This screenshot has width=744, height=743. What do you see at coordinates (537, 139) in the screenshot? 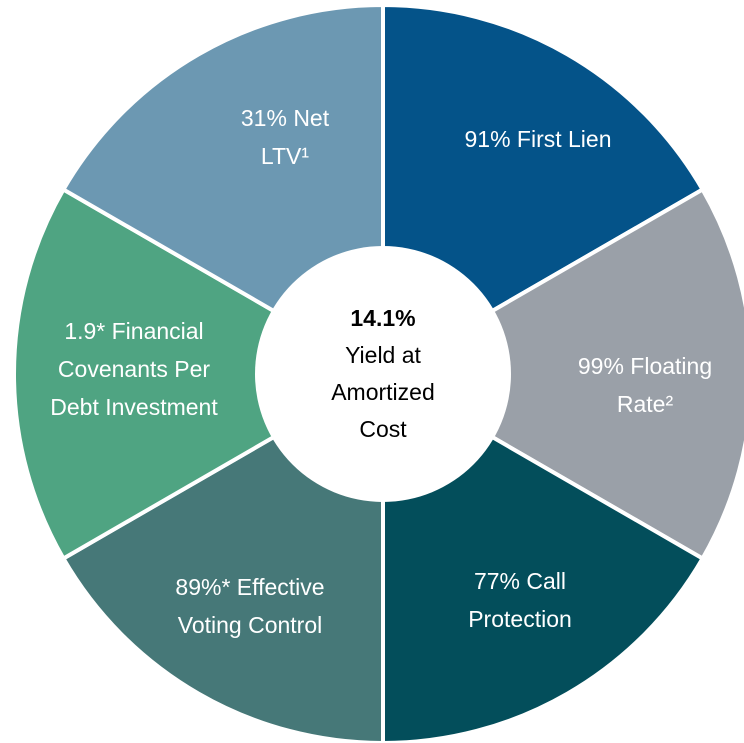
I see `segment-label: 91% First Lien` at bounding box center [537, 139].